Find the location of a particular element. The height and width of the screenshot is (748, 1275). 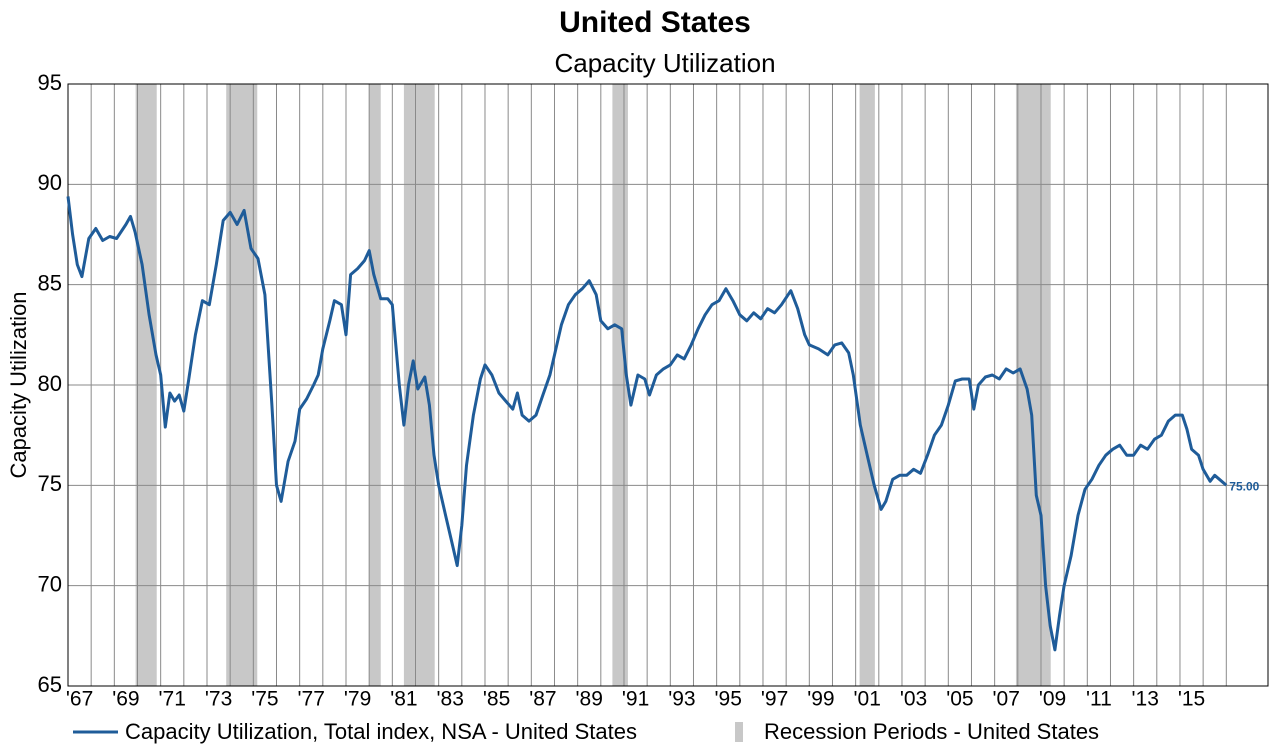

y-tick-label: 85 is located at coordinates (50, 282).